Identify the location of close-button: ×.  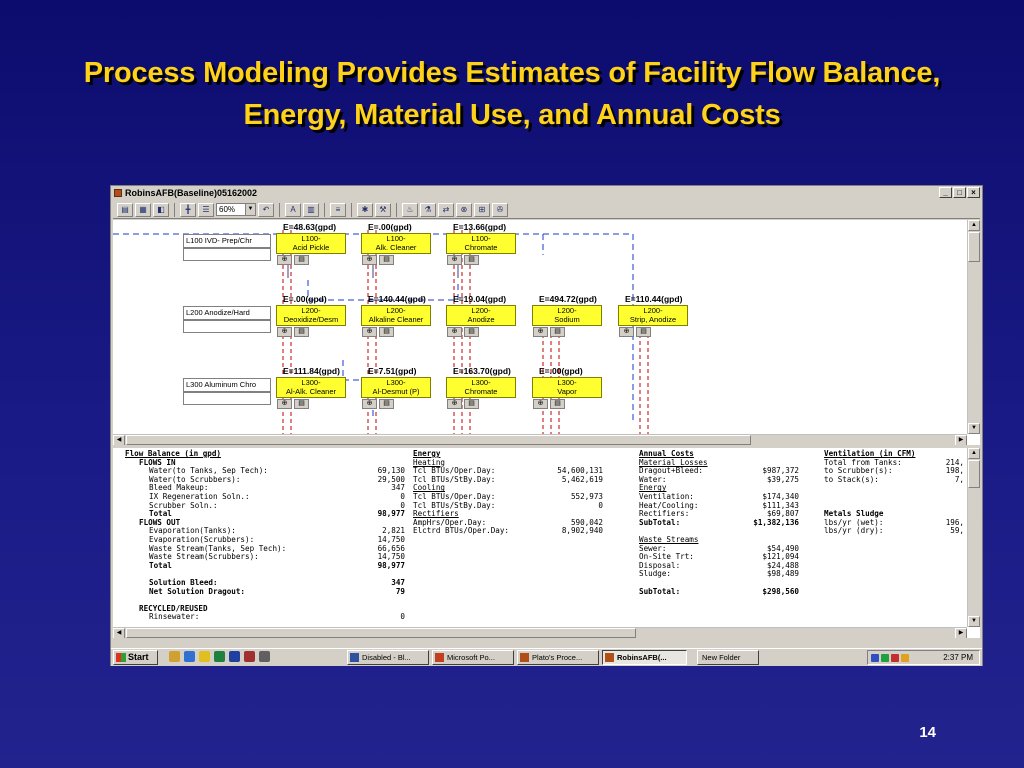
(973, 192).